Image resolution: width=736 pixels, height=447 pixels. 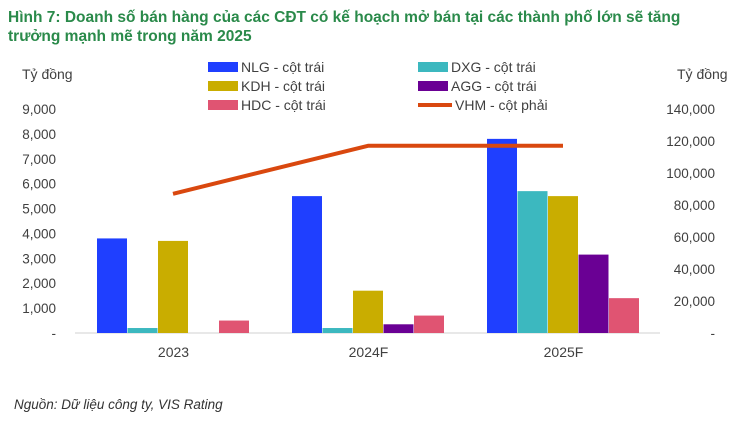 What do you see at coordinates (563, 264) in the screenshot?
I see `bar-kdh-2025F` at bounding box center [563, 264].